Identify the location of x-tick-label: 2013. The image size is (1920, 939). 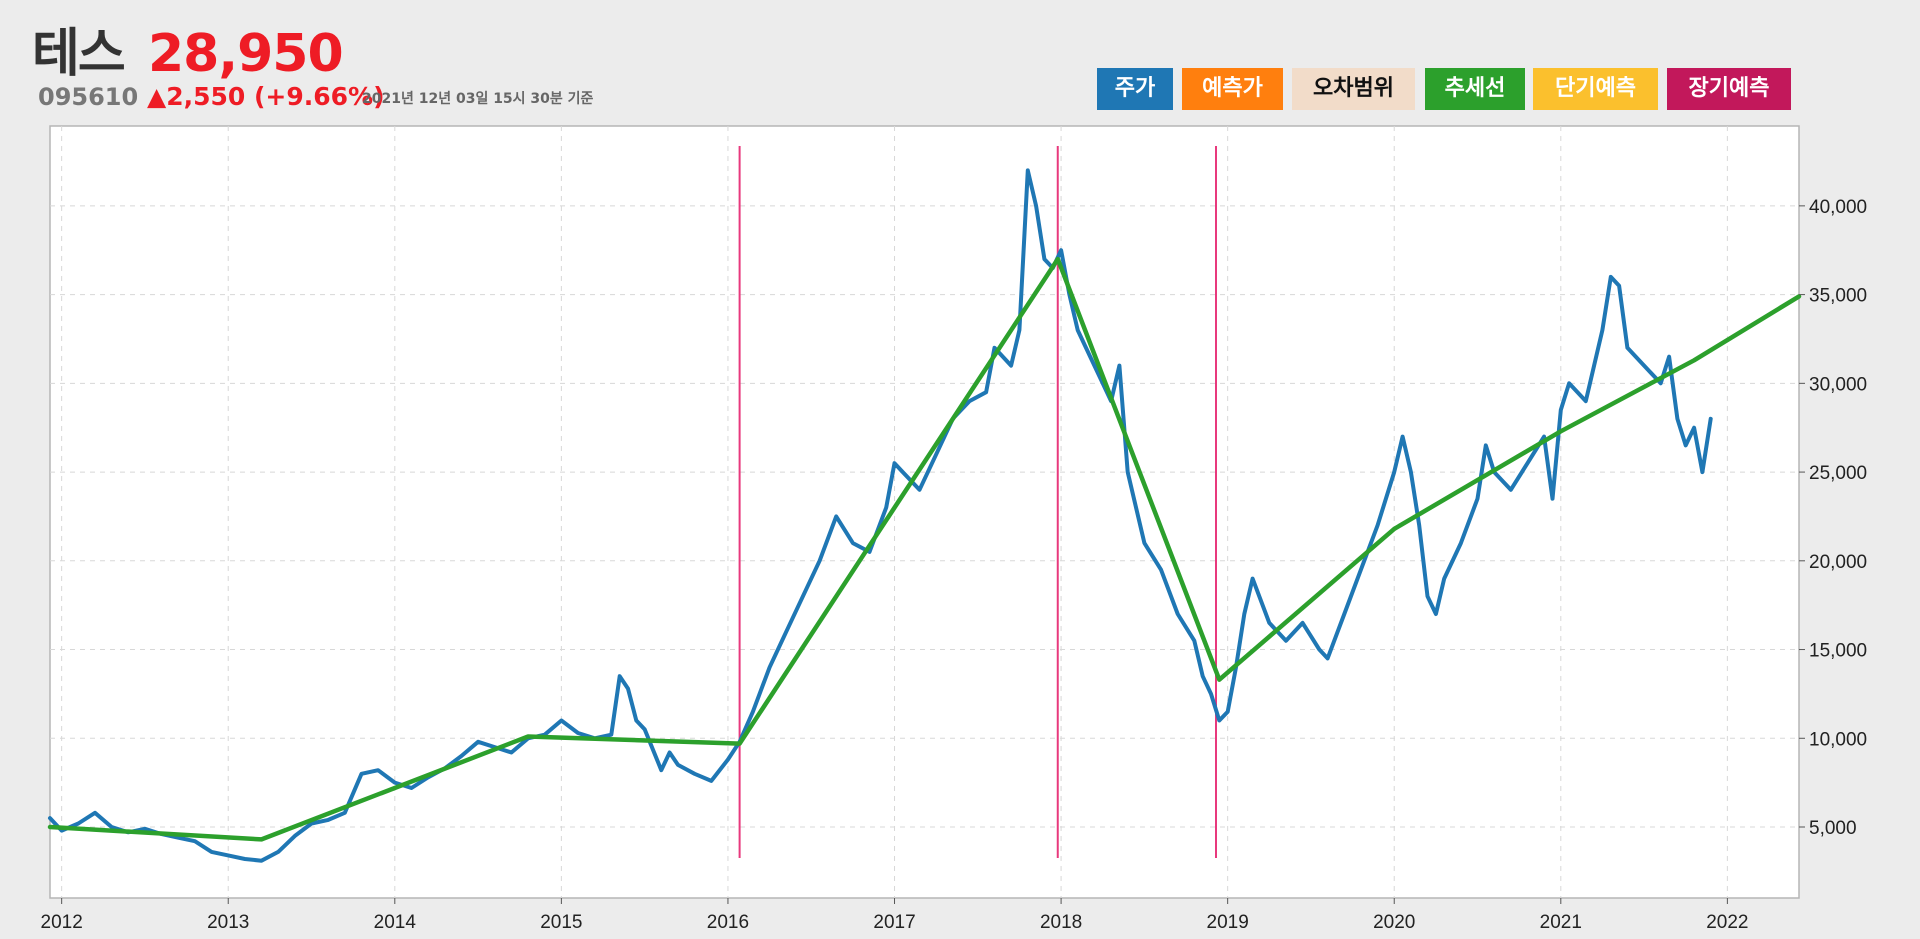
(228, 922).